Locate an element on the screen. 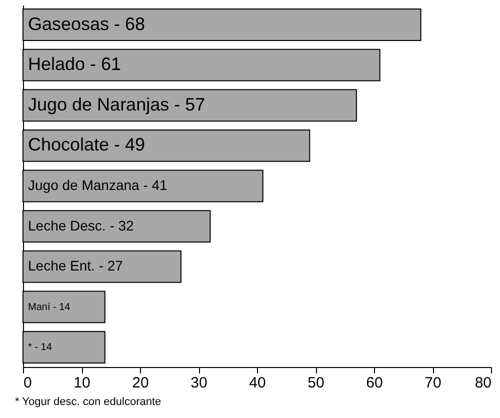 The width and height of the screenshot is (500, 418). text: * Yogur desc. con edulcorante is located at coordinates (88, 402).